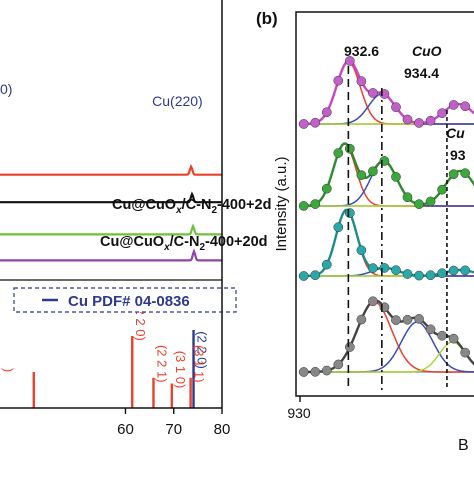 Image resolution: width=474 pixels, height=479 pixels. Describe the element at coordinates (8, 370) in the screenshot. I see `a-reference2-edge-label: )` at that location.